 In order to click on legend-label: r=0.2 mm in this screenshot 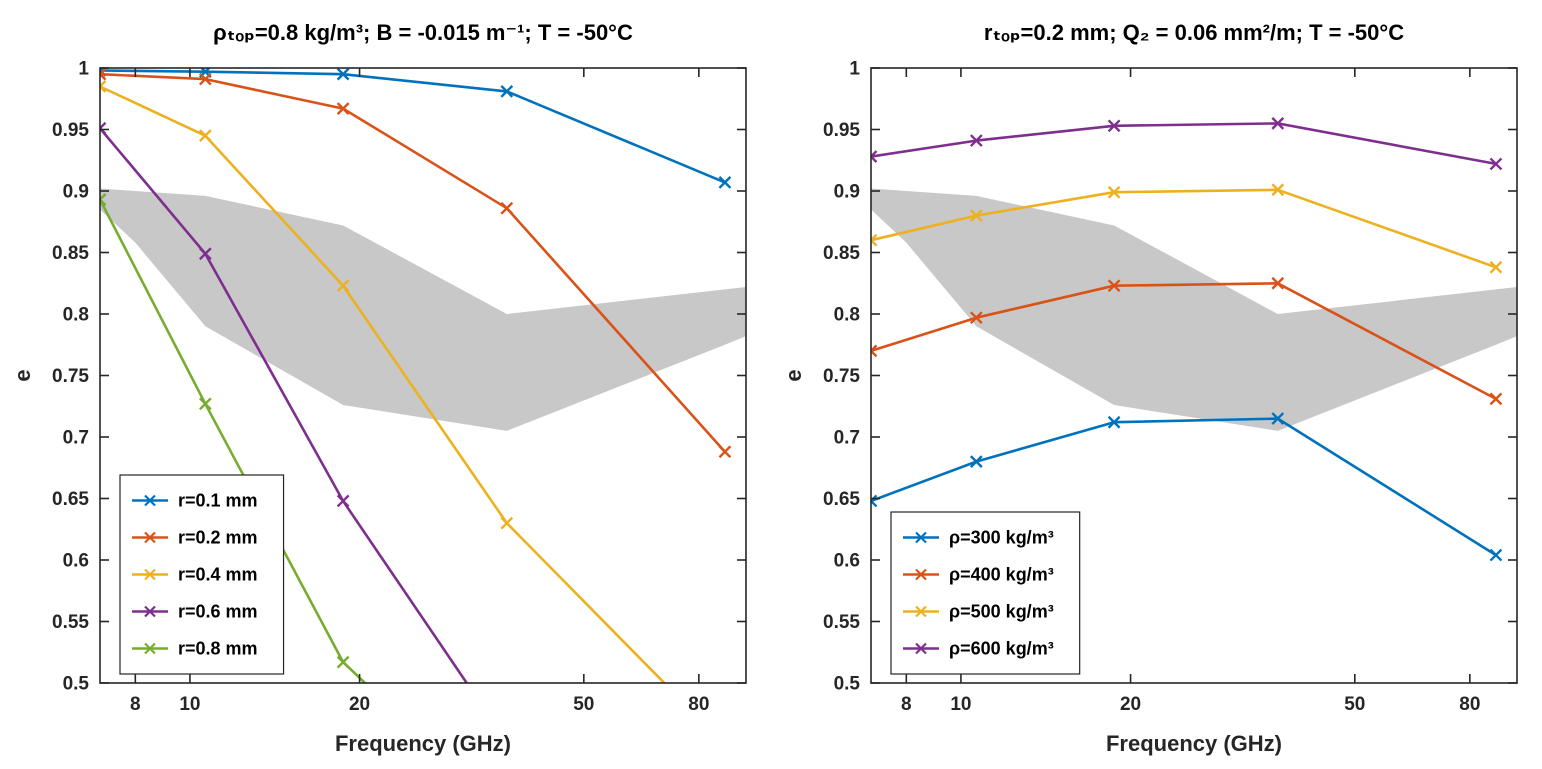, I will do `click(218, 538)`.